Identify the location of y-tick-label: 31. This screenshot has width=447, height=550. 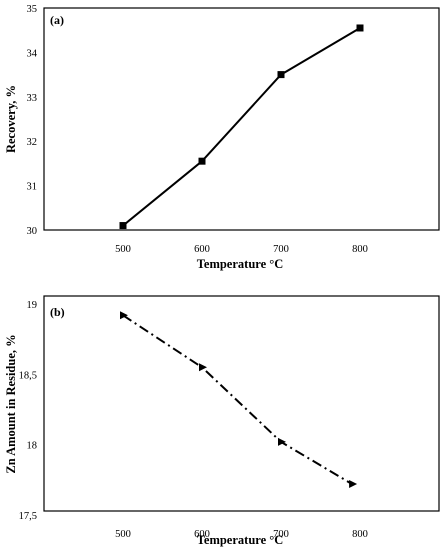
(32, 187).